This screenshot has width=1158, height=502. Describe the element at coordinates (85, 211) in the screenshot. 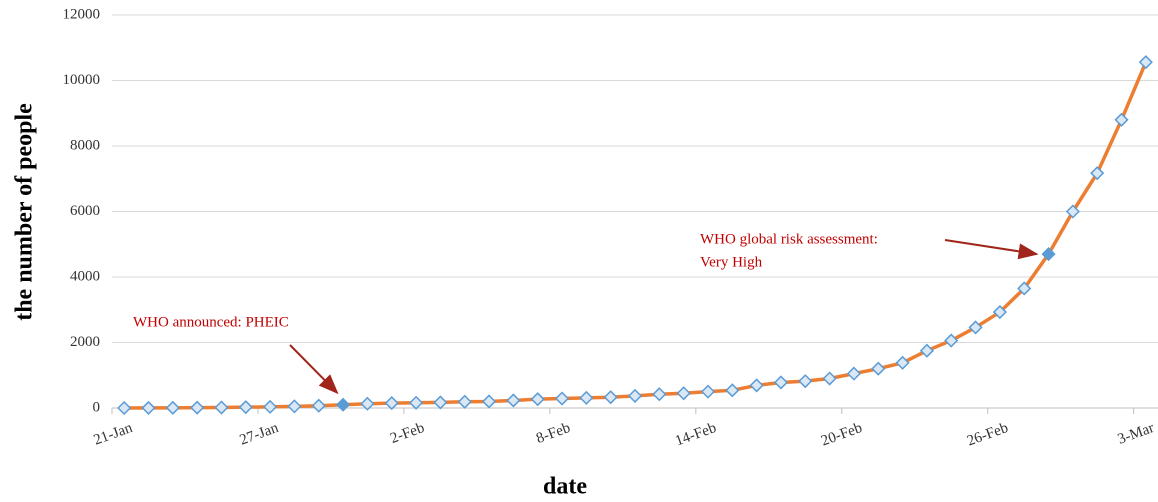

I see `y-tick-label: 6000` at that location.